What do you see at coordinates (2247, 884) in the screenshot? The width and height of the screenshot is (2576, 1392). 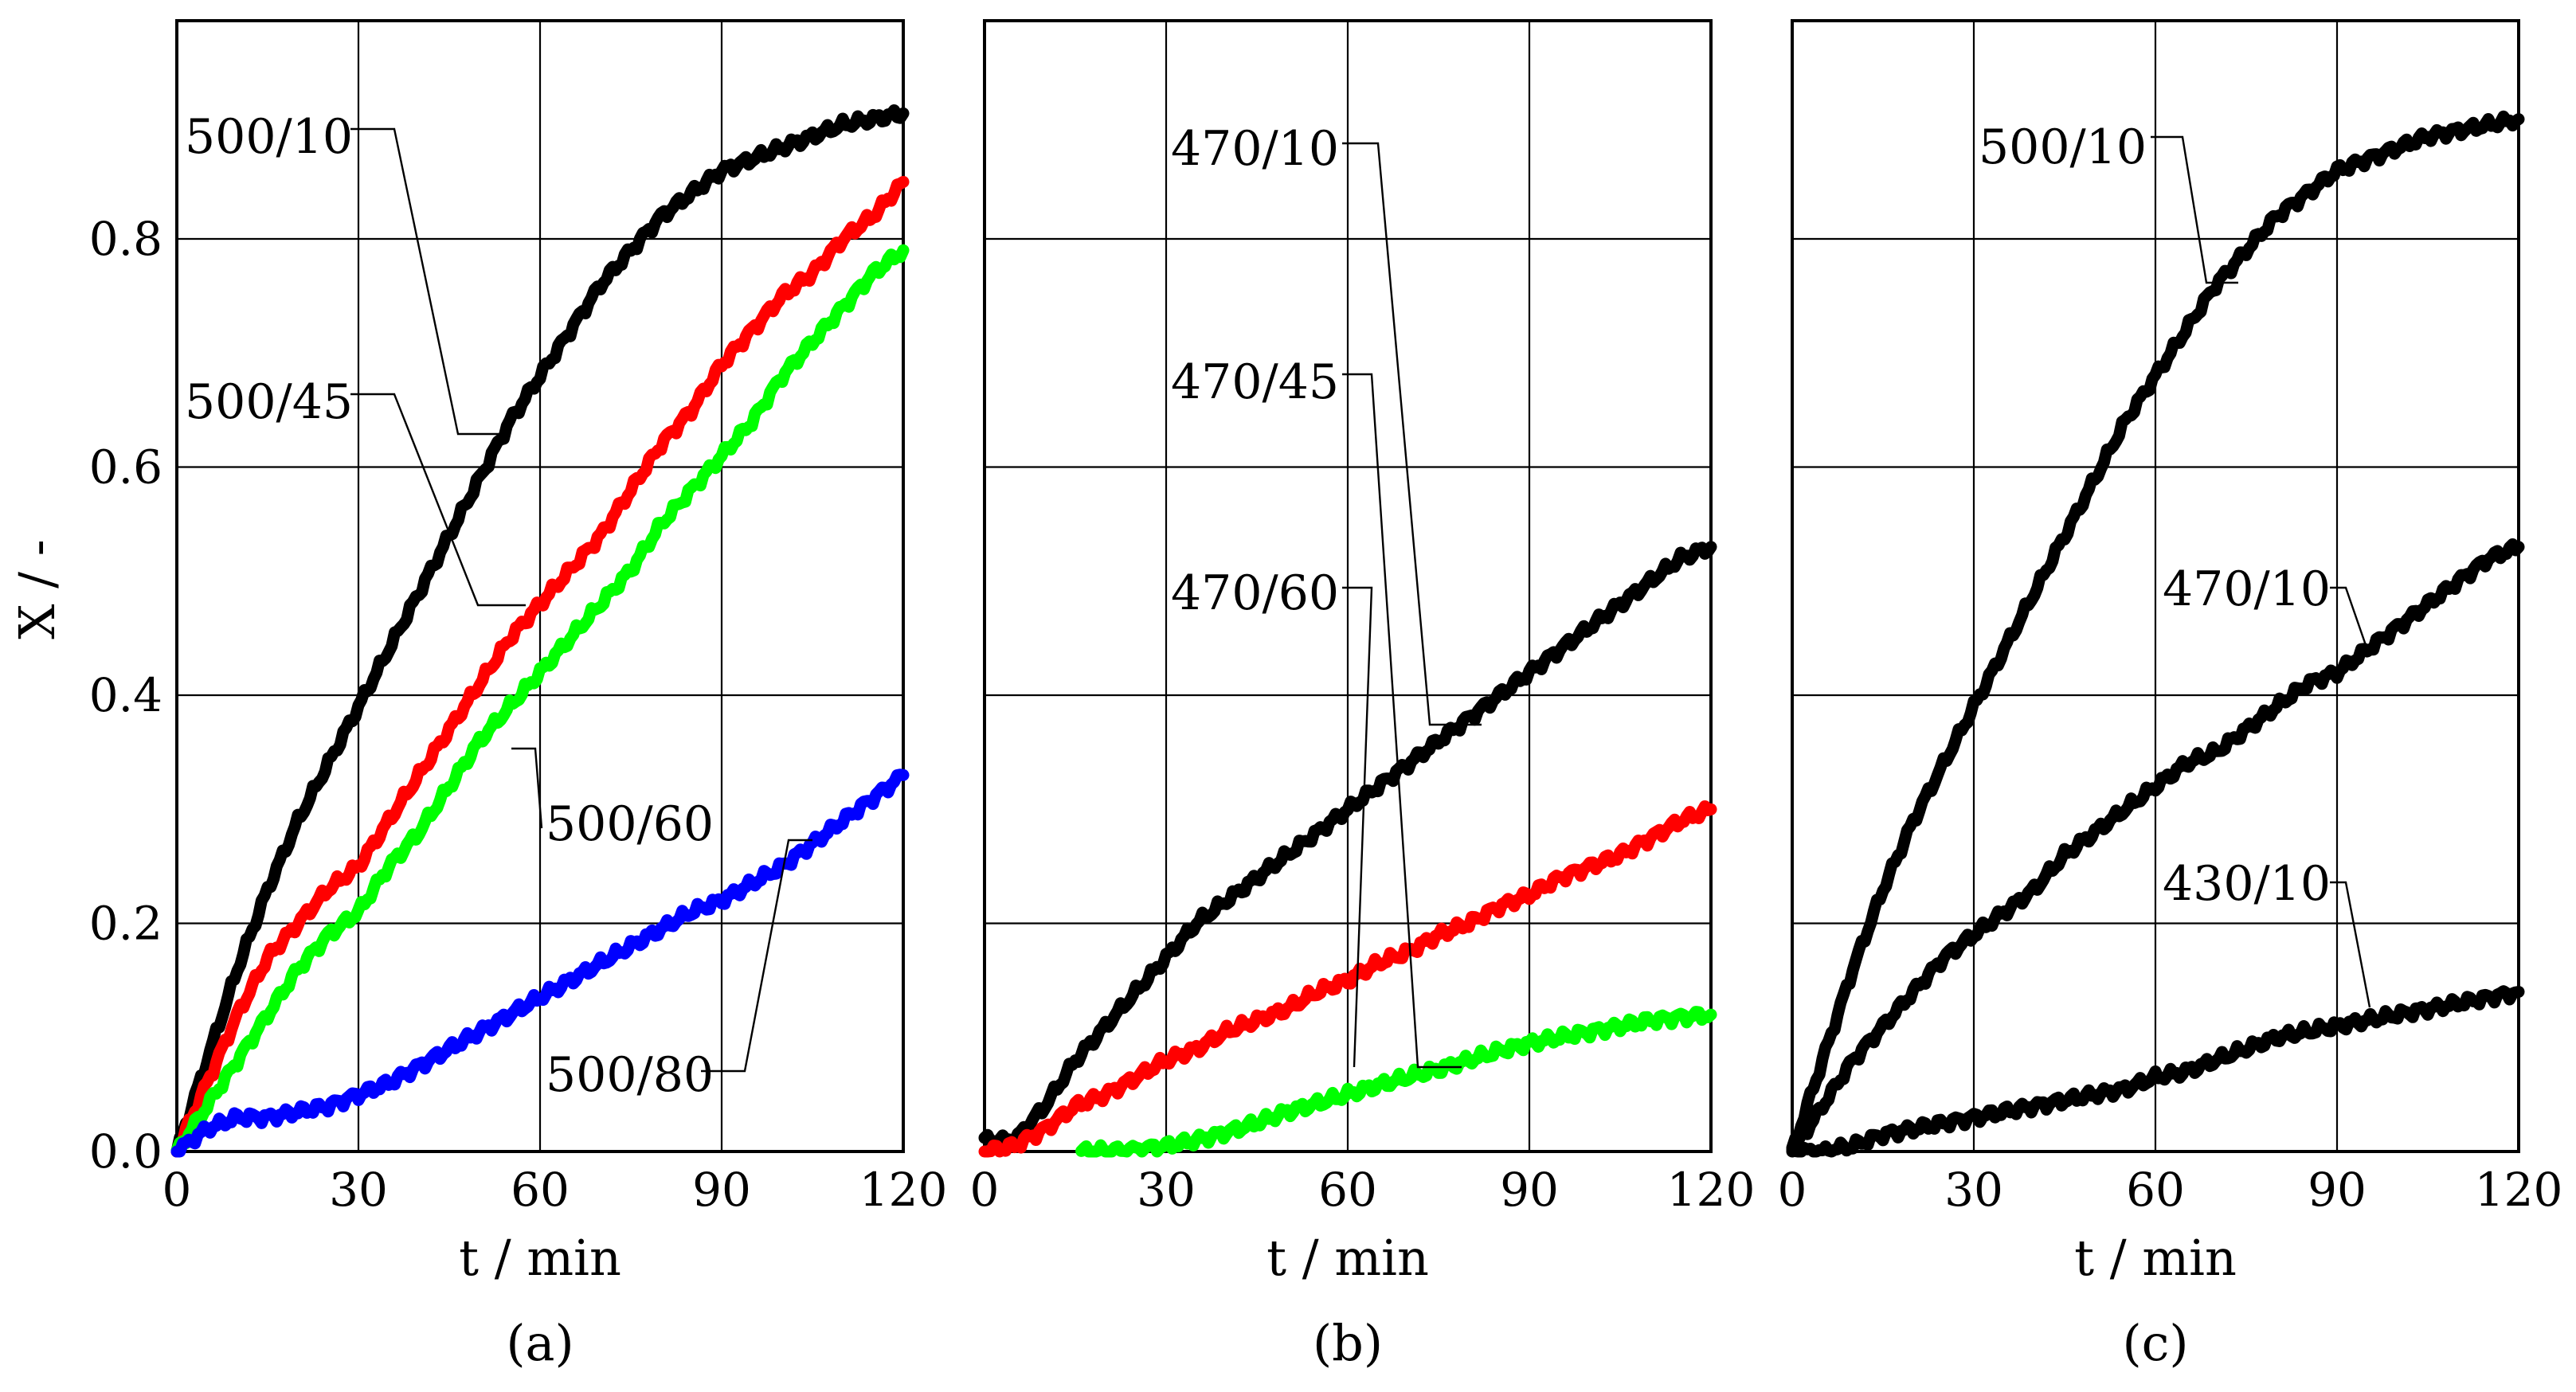 I see `series-annotation: 430/10` at bounding box center [2247, 884].